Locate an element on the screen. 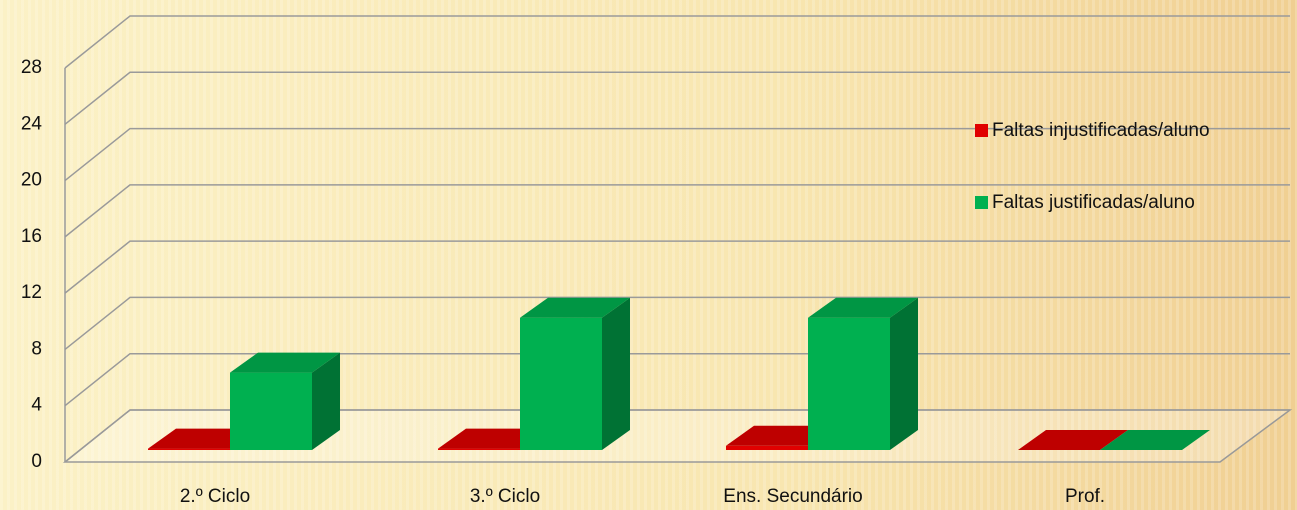 The height and width of the screenshot is (510, 1297). x-tick-label: 2.º Ciclo is located at coordinates (215, 496).